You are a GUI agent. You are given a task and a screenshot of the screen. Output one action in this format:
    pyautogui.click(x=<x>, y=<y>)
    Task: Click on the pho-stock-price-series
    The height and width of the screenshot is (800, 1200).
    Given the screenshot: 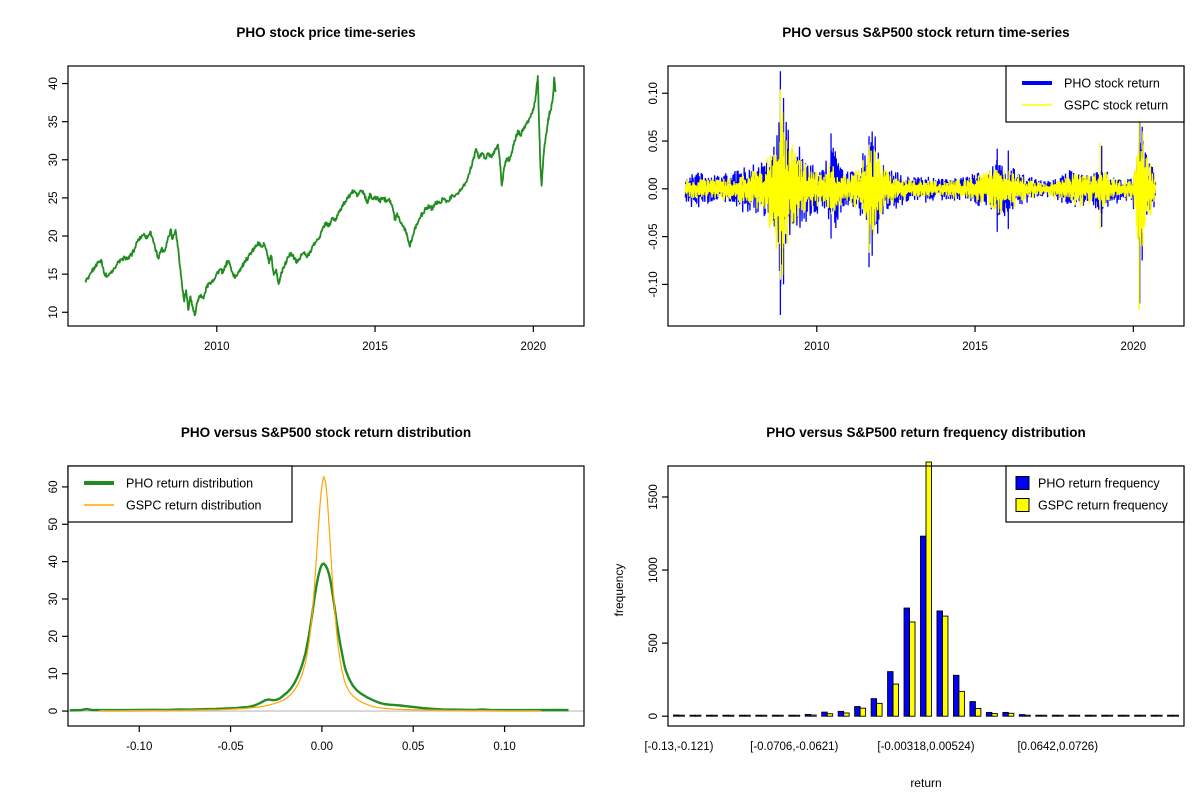 What is the action you would take?
    pyautogui.click(x=320, y=196)
    